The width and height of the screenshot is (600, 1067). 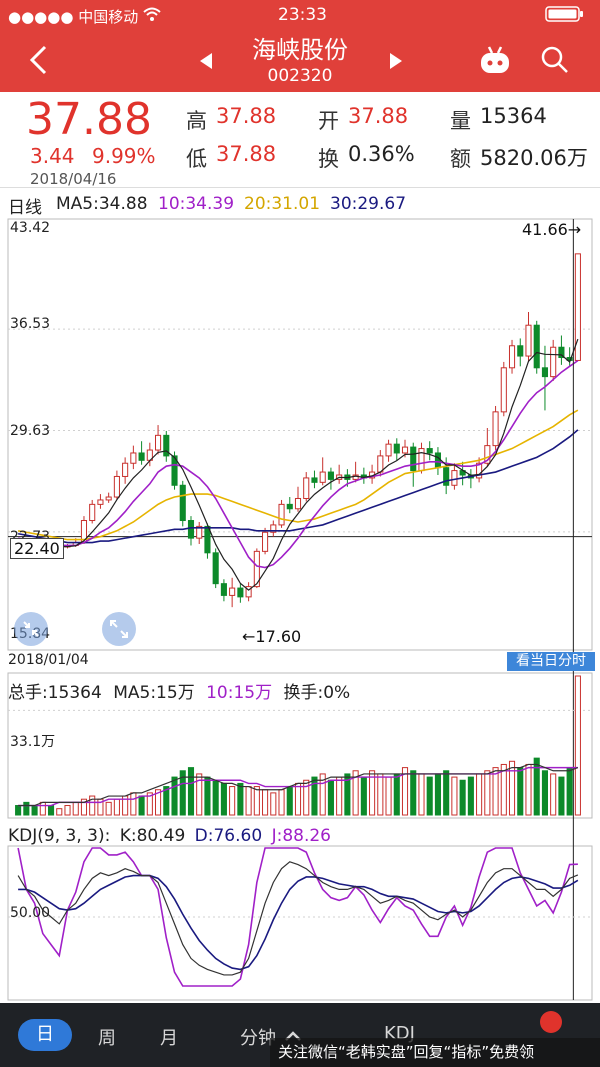 What do you see at coordinates (152, 836) in the screenshot?
I see `kdj-k-label: K:80.49` at bounding box center [152, 836].